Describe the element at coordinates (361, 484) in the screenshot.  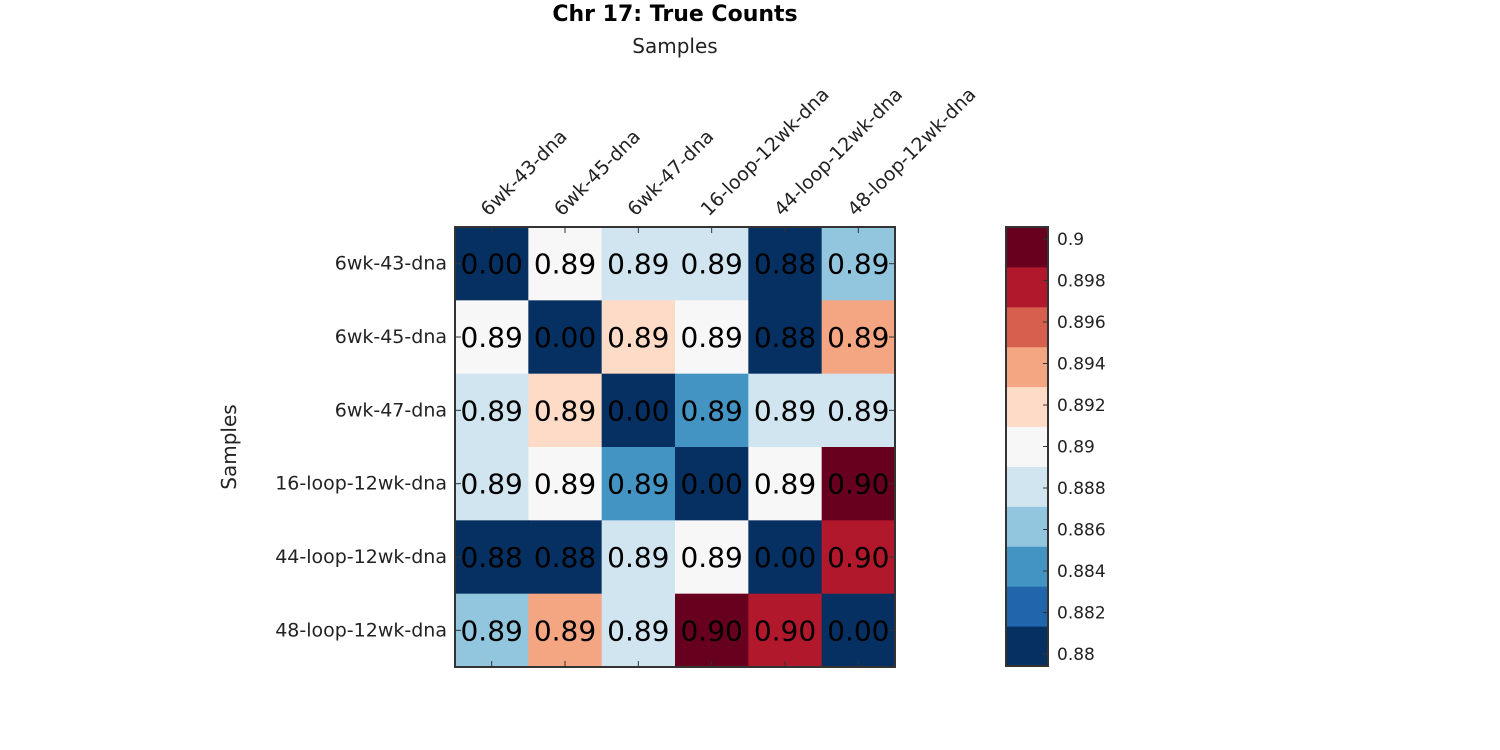
I see `y-tick-label: 16-loop-12wk-dna` at that location.